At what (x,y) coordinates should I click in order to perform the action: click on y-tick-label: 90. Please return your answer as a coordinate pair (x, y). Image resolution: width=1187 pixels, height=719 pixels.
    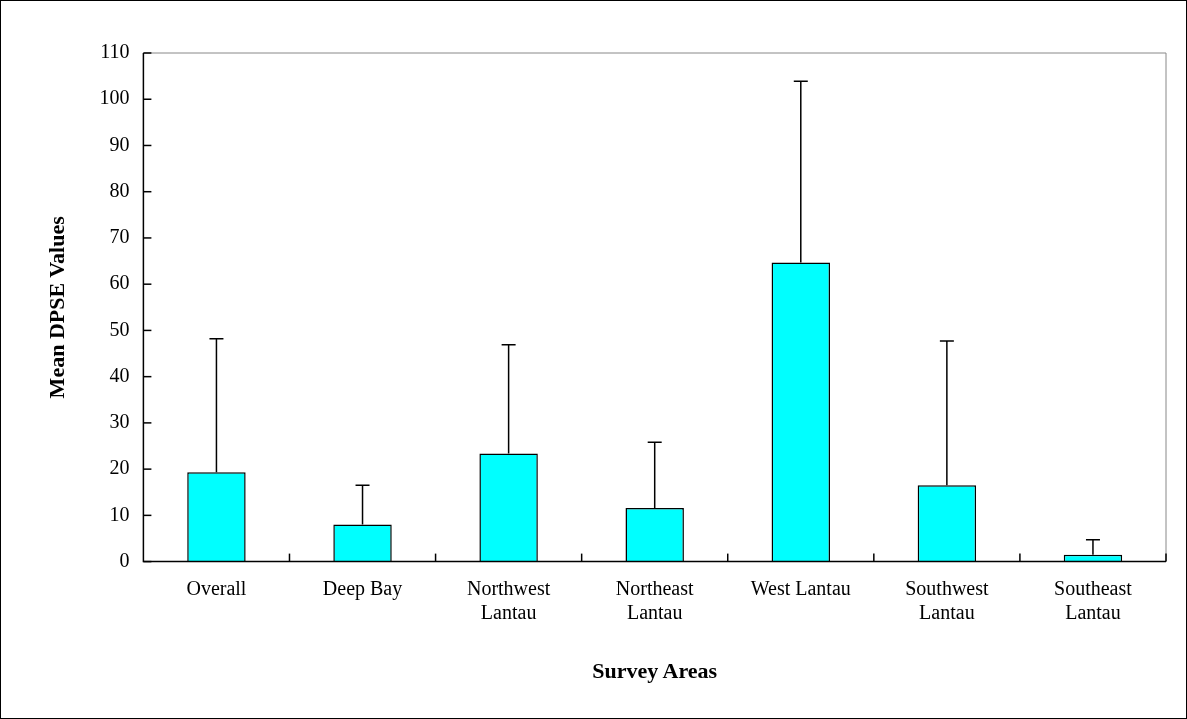
    Looking at the image, I should click on (119, 143).